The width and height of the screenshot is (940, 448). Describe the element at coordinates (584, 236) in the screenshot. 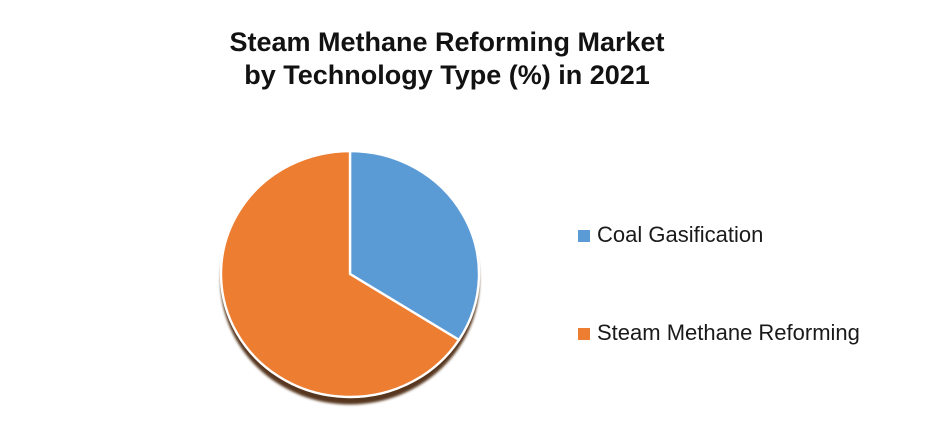

I see `legend-swatch-coal-gasification-icon` at that location.